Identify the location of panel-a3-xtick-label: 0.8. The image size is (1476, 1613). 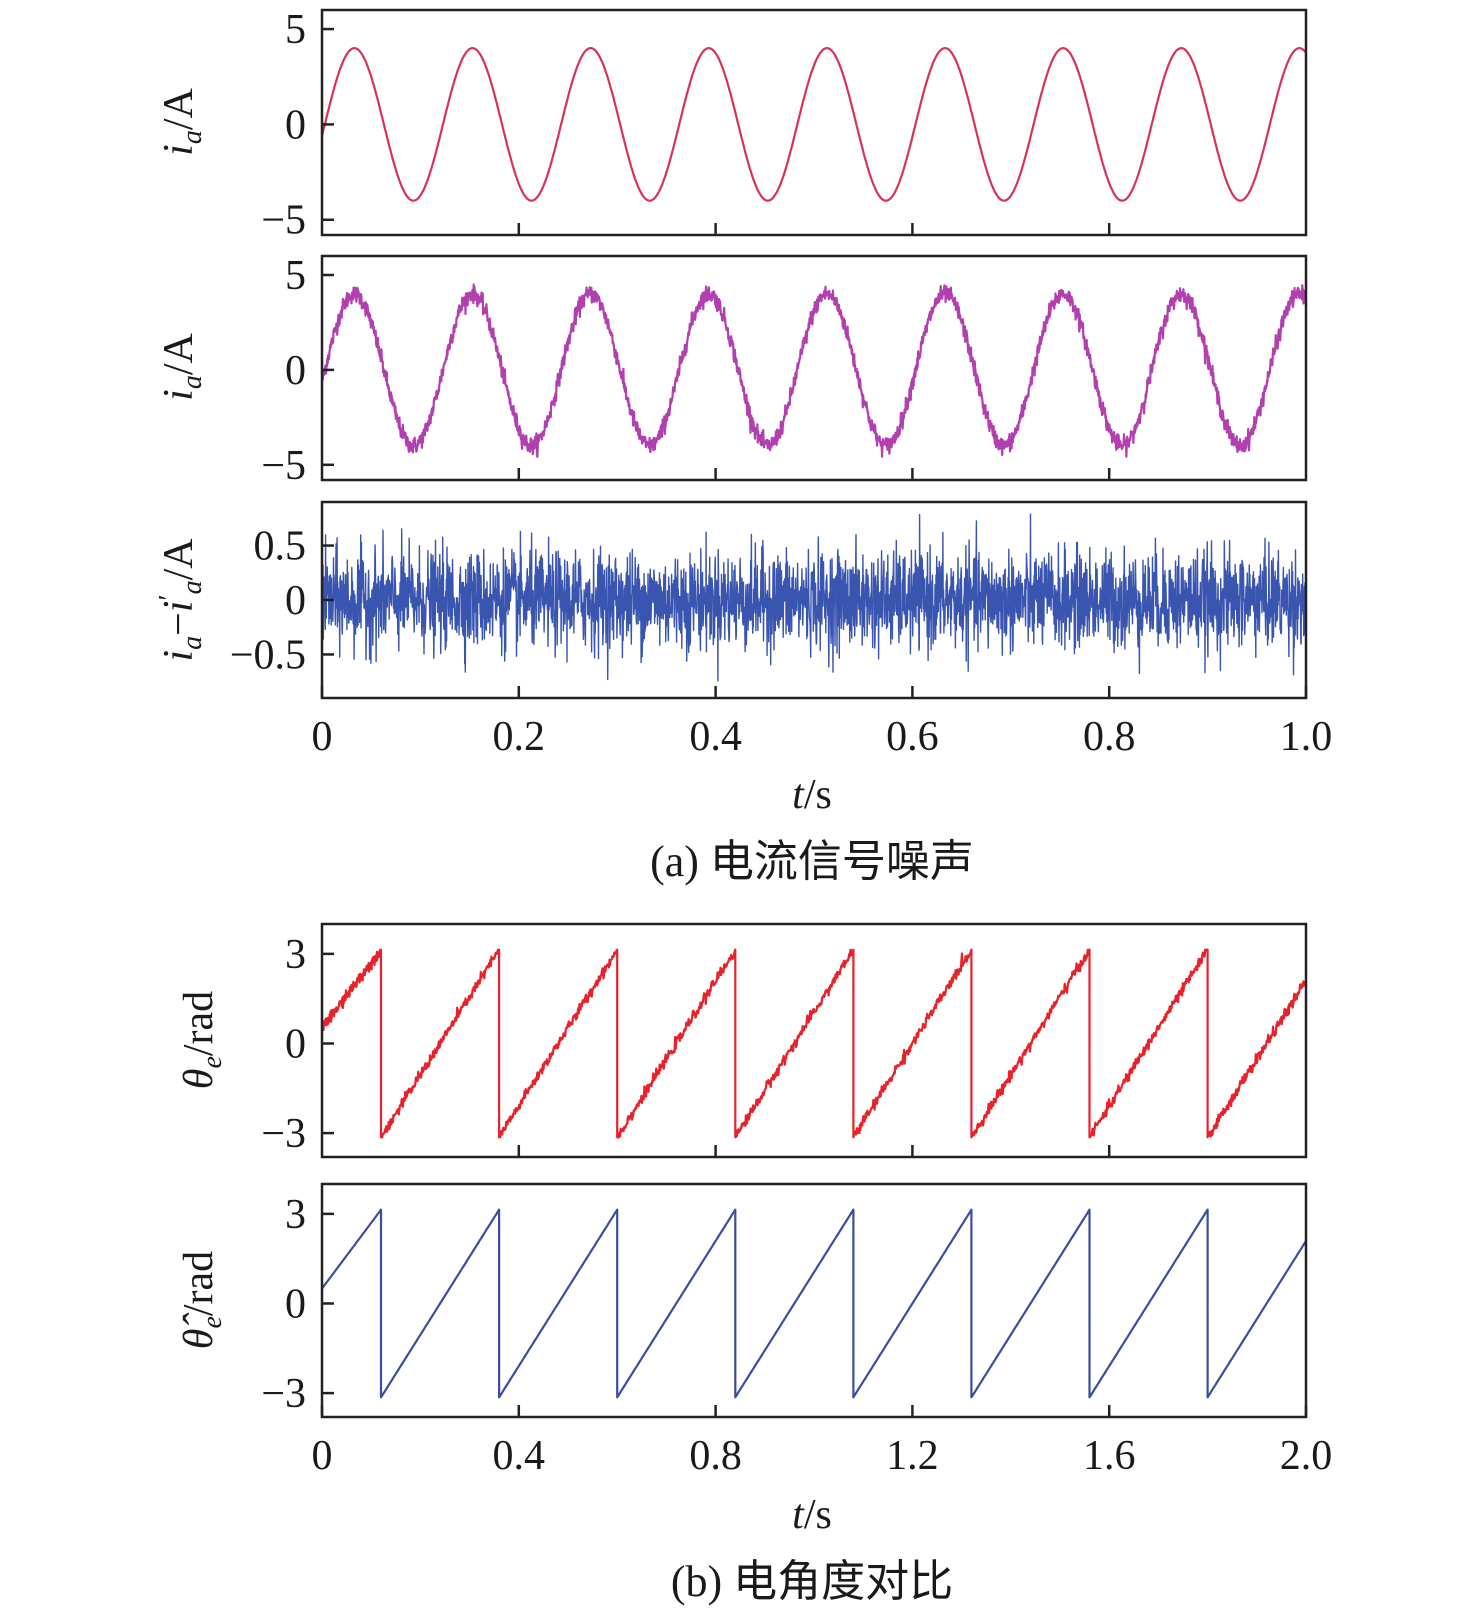
(1109, 737).